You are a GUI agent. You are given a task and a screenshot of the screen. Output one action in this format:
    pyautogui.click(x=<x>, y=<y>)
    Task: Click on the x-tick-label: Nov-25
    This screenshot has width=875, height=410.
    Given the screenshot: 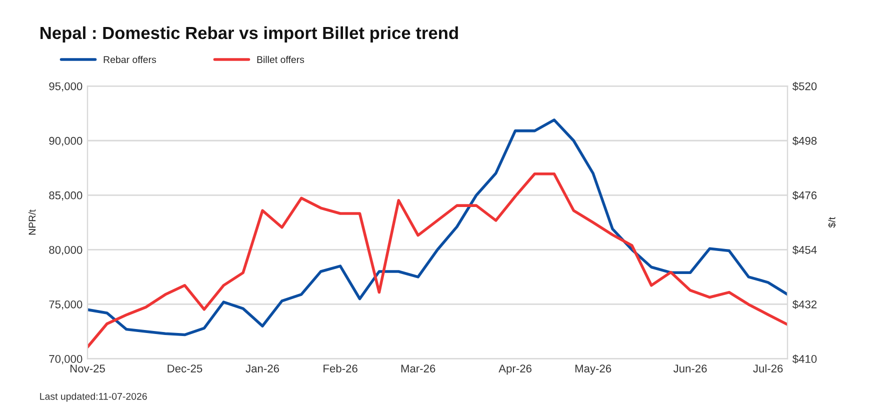 What is the action you would take?
    pyautogui.click(x=87, y=368)
    